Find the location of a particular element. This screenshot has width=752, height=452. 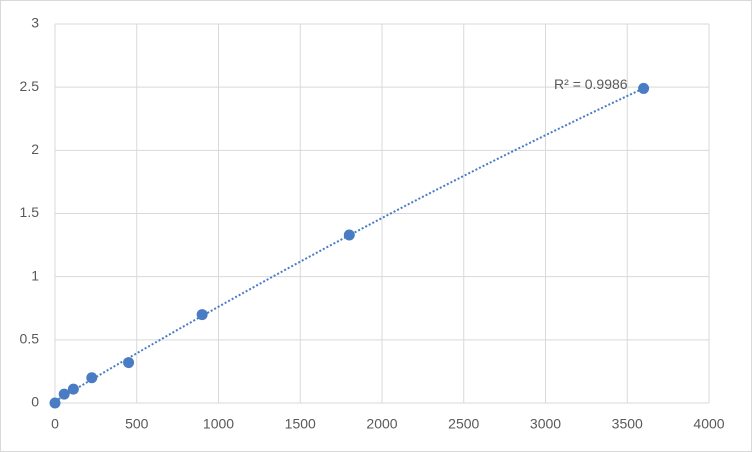

x-tick-label: 1500 is located at coordinates (300, 424).